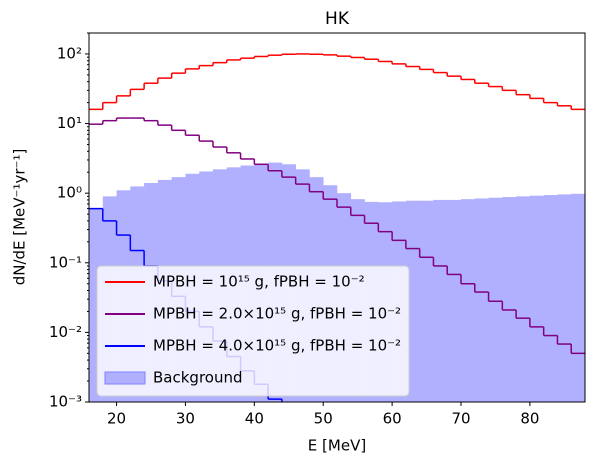 This screenshot has width=594, height=465. I want to click on y-tick-label: 10⁻¹, so click(65, 262).